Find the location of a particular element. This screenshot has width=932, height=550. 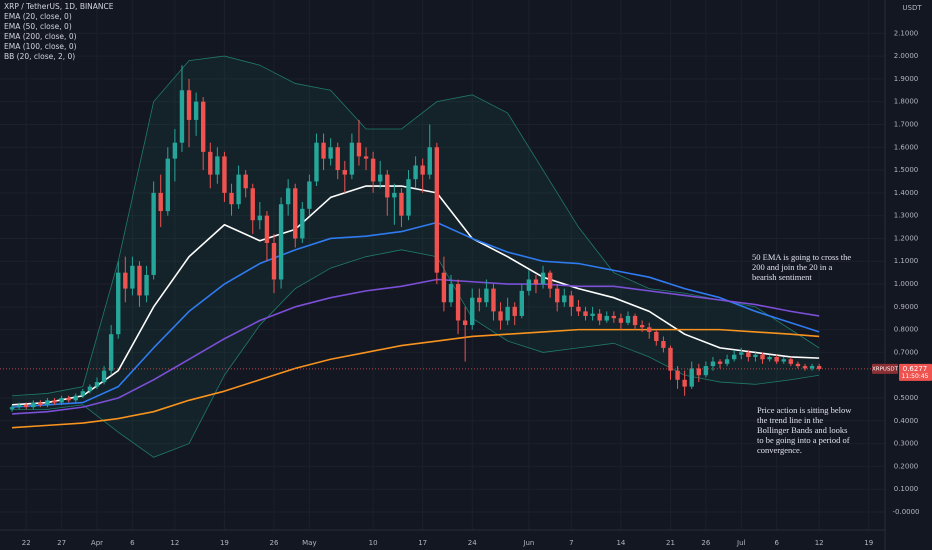

annotation-line: Bollinger Bands and looks is located at coordinates (802, 430).